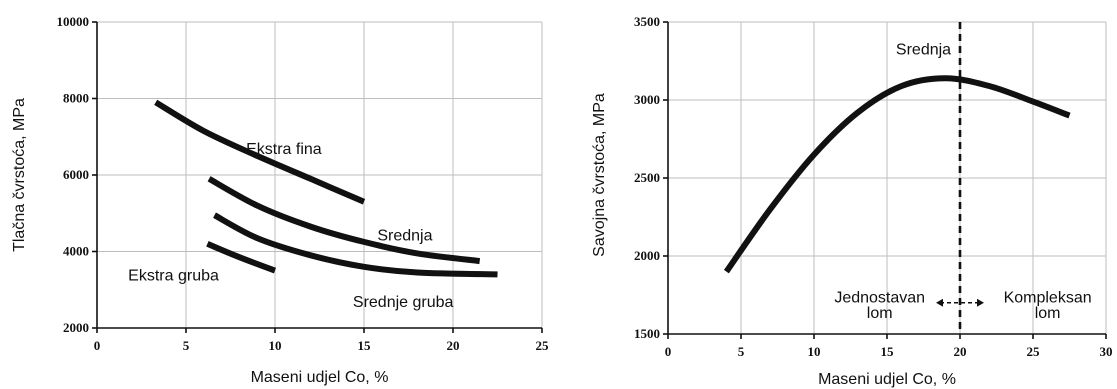  Describe the element at coordinates (76, 174) in the screenshot. I see `y-tick-label: 6000` at that location.